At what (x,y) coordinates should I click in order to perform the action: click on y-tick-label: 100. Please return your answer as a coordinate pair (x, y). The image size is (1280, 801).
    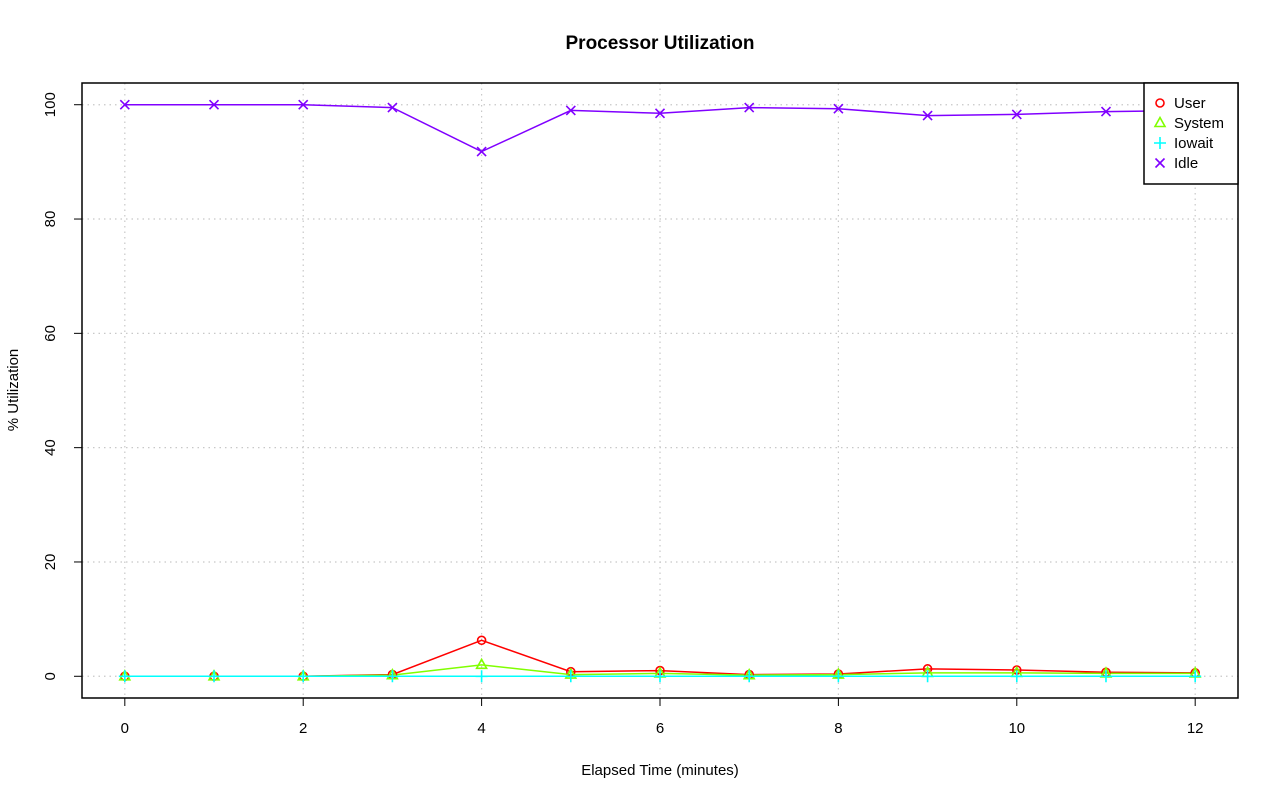
    Looking at the image, I should click on (50, 104).